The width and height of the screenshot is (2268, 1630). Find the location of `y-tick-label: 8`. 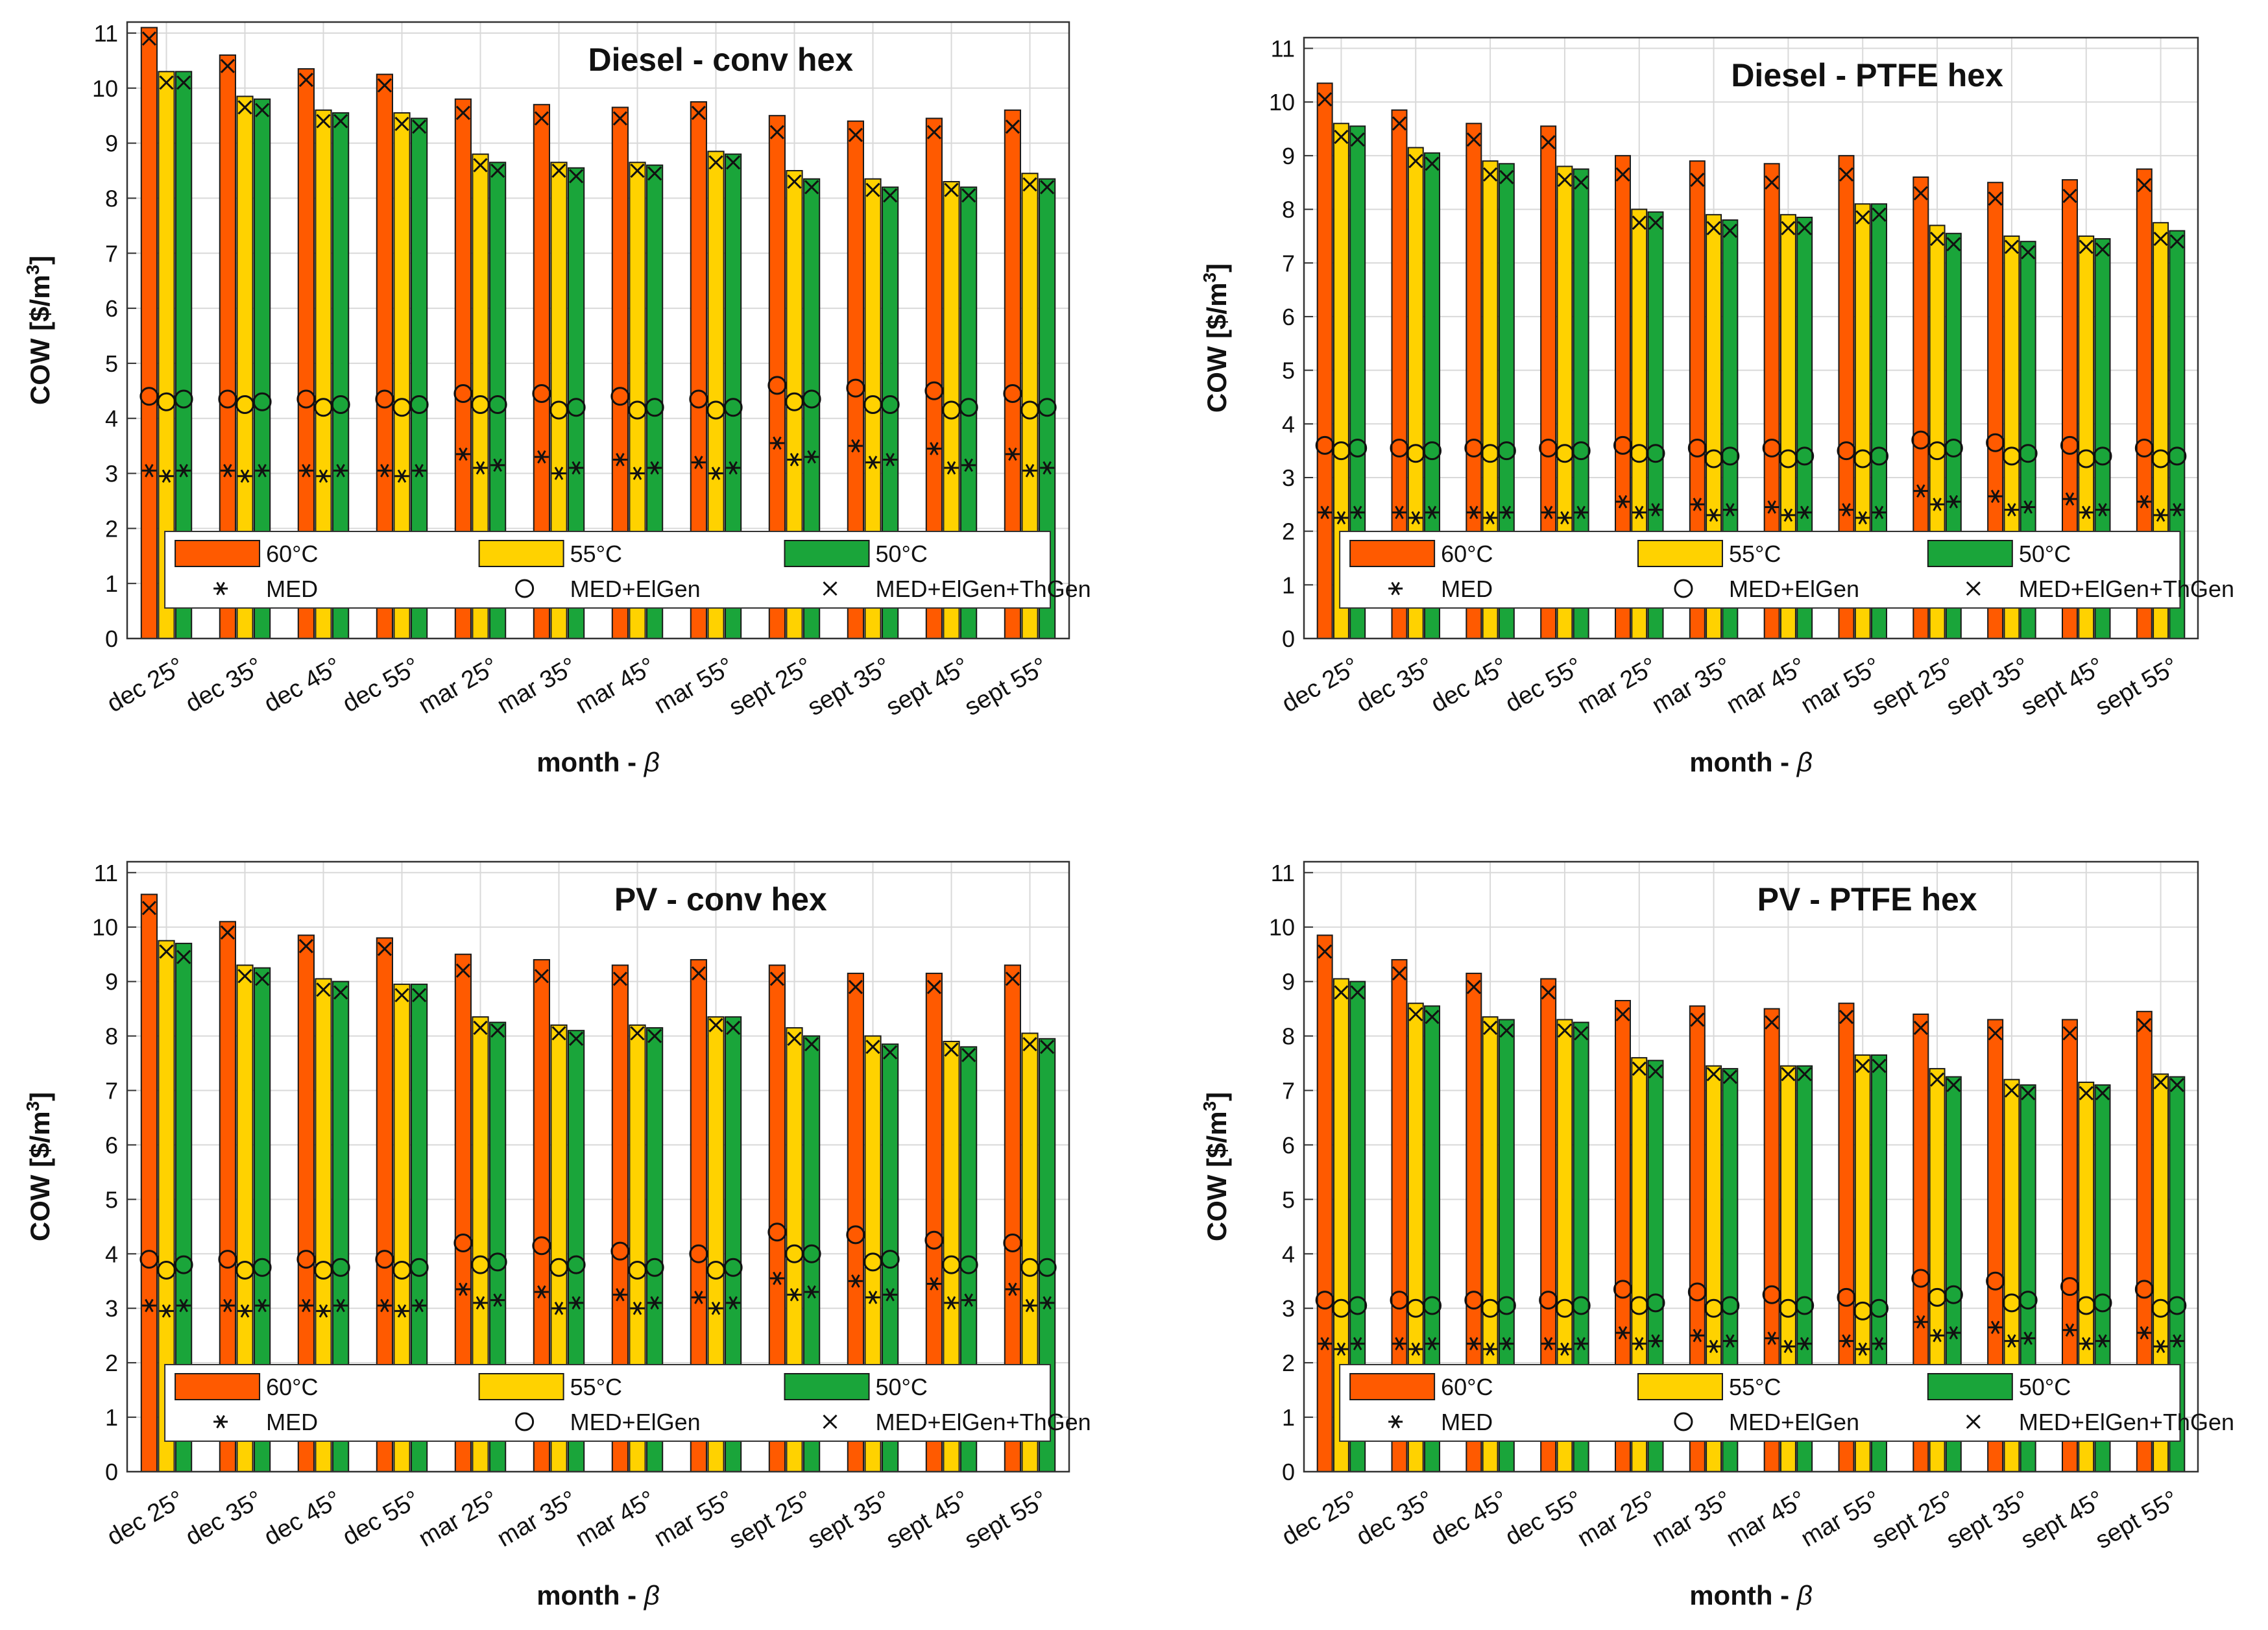

y-tick-label: 8 is located at coordinates (1288, 210).